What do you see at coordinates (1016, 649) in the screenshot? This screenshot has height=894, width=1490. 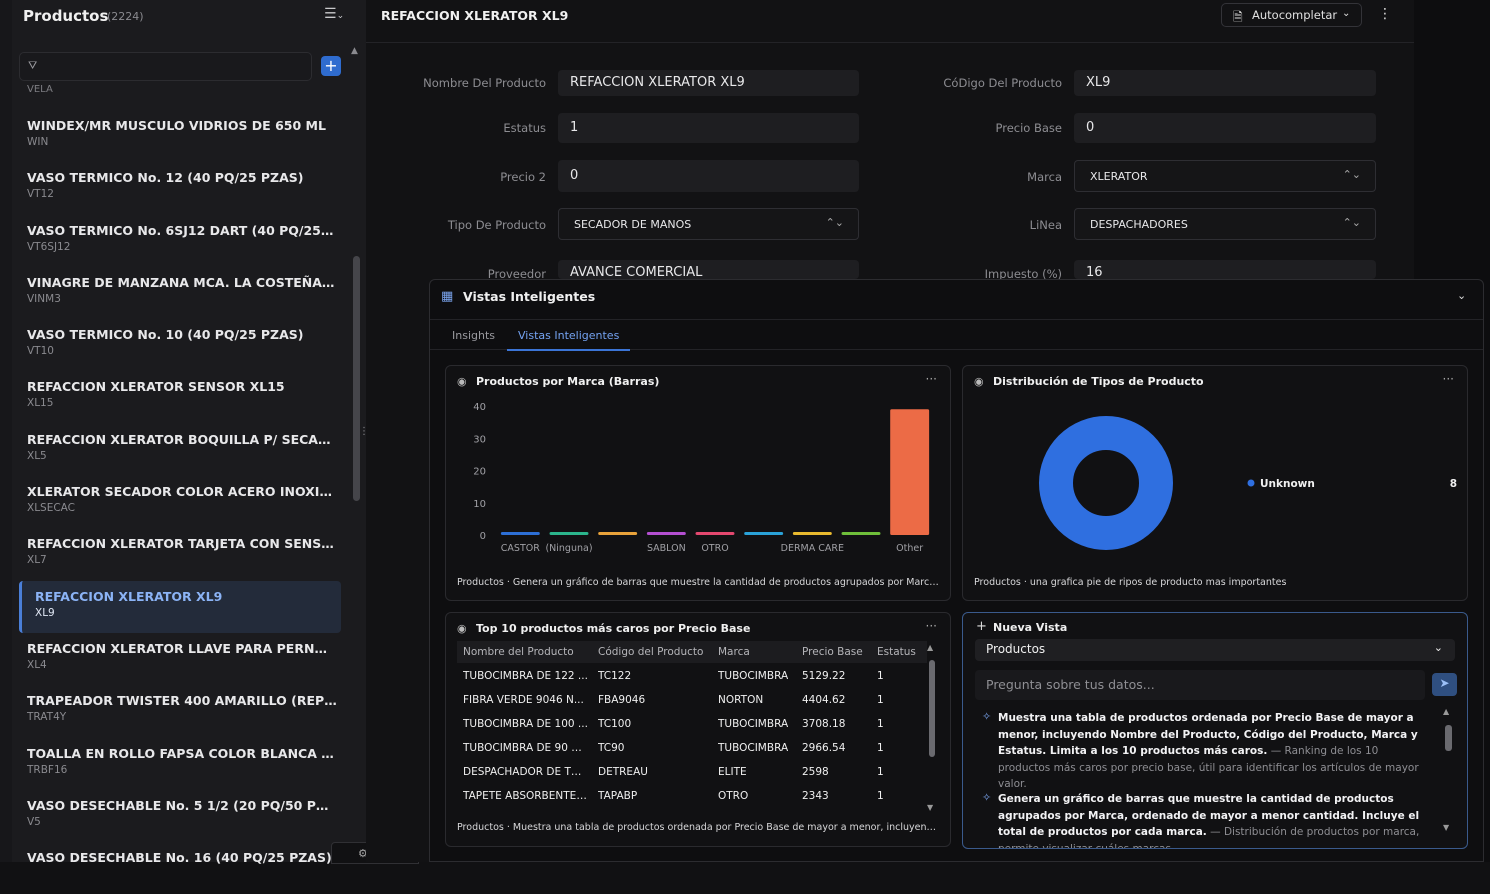 I see `source-value: Productos` at bounding box center [1016, 649].